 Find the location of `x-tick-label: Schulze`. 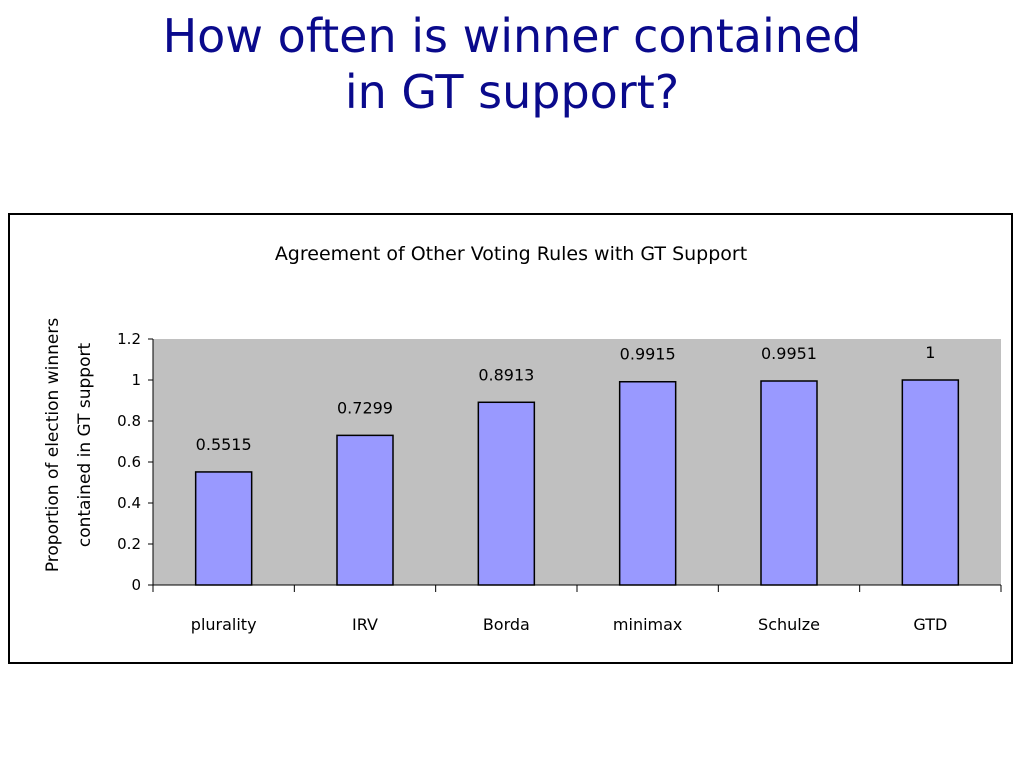

x-tick-label: Schulze is located at coordinates (789, 624).